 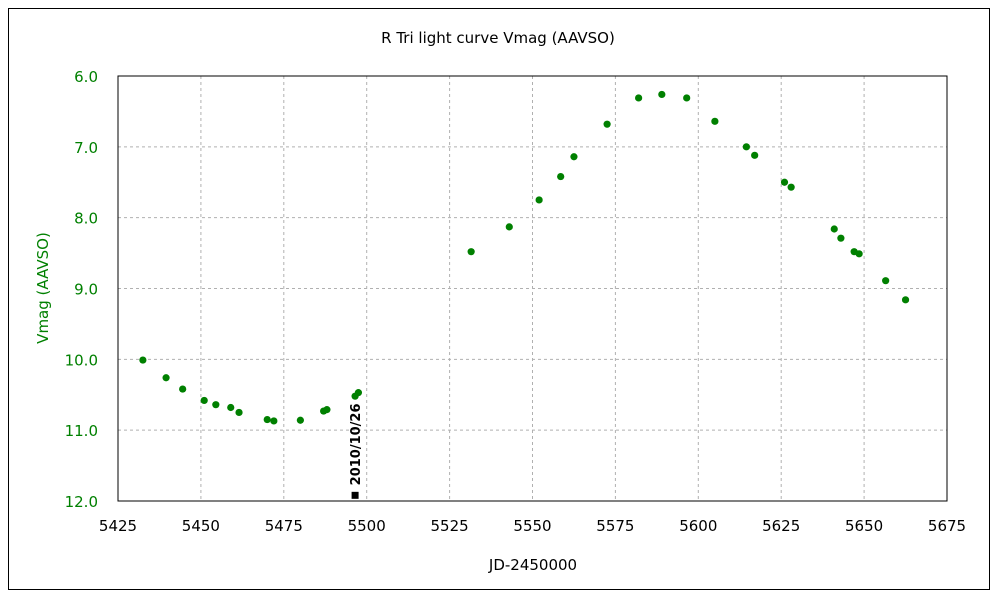 I want to click on y-tick-label: 8.0, so click(x=86, y=219).